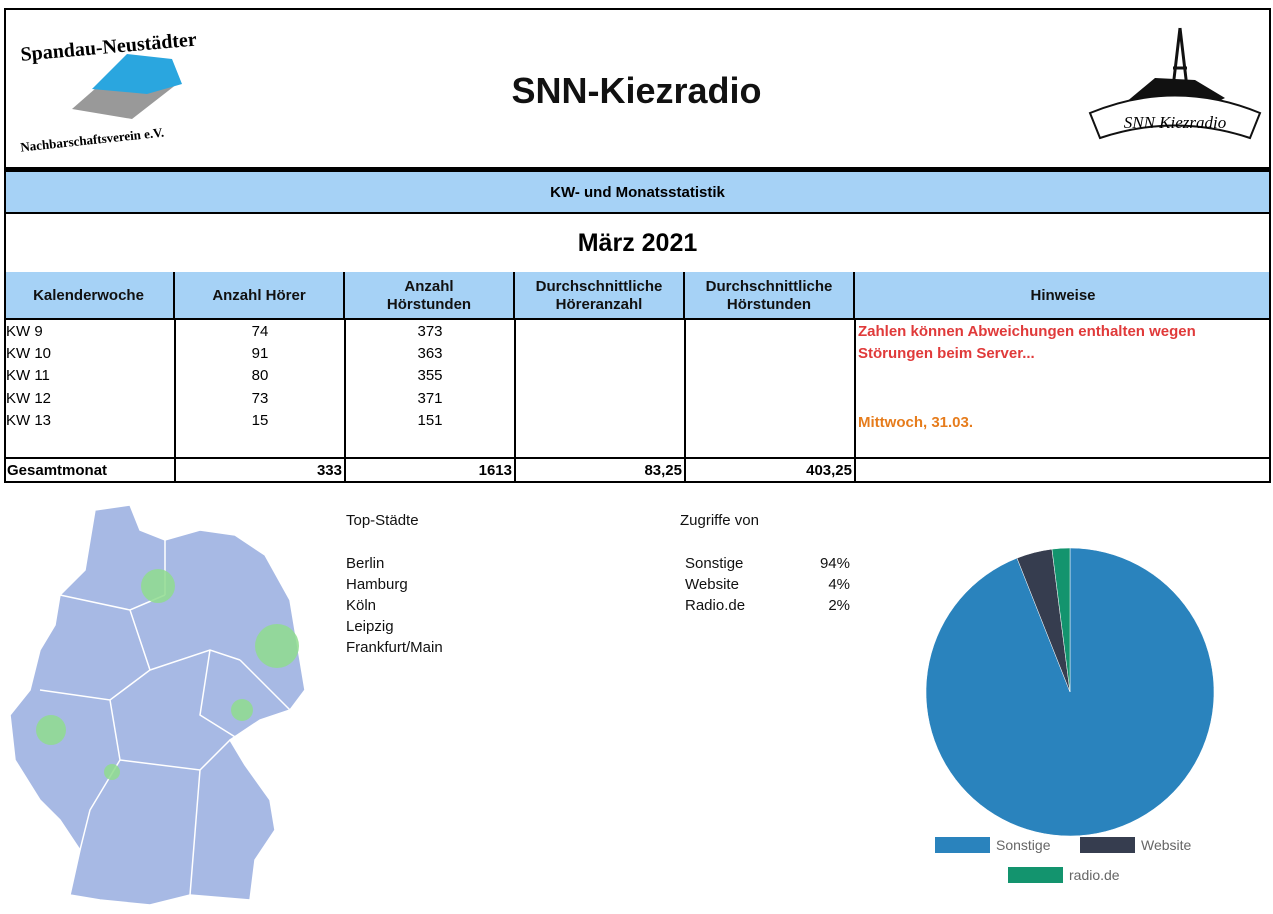 This screenshot has width=1273, height=914. What do you see at coordinates (712, 584) in the screenshot?
I see `access-name: Website` at bounding box center [712, 584].